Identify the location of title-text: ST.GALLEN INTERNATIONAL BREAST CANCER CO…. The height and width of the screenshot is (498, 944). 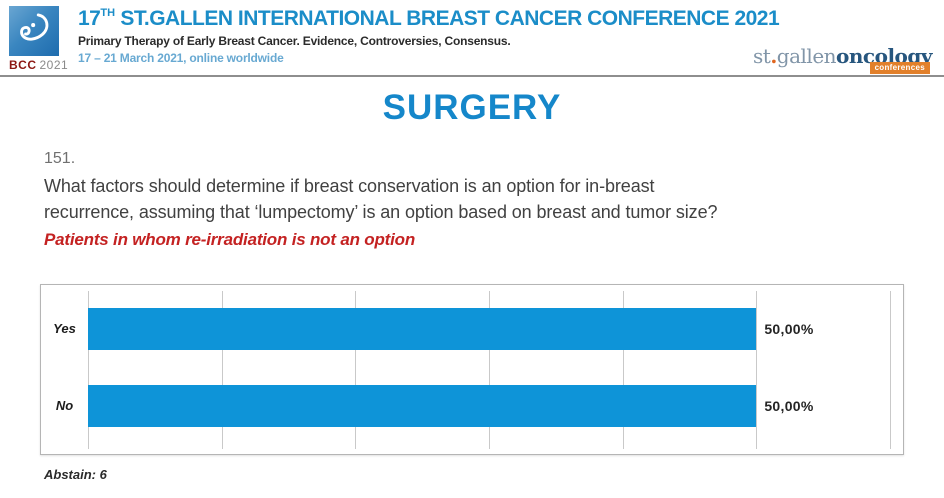
(447, 18).